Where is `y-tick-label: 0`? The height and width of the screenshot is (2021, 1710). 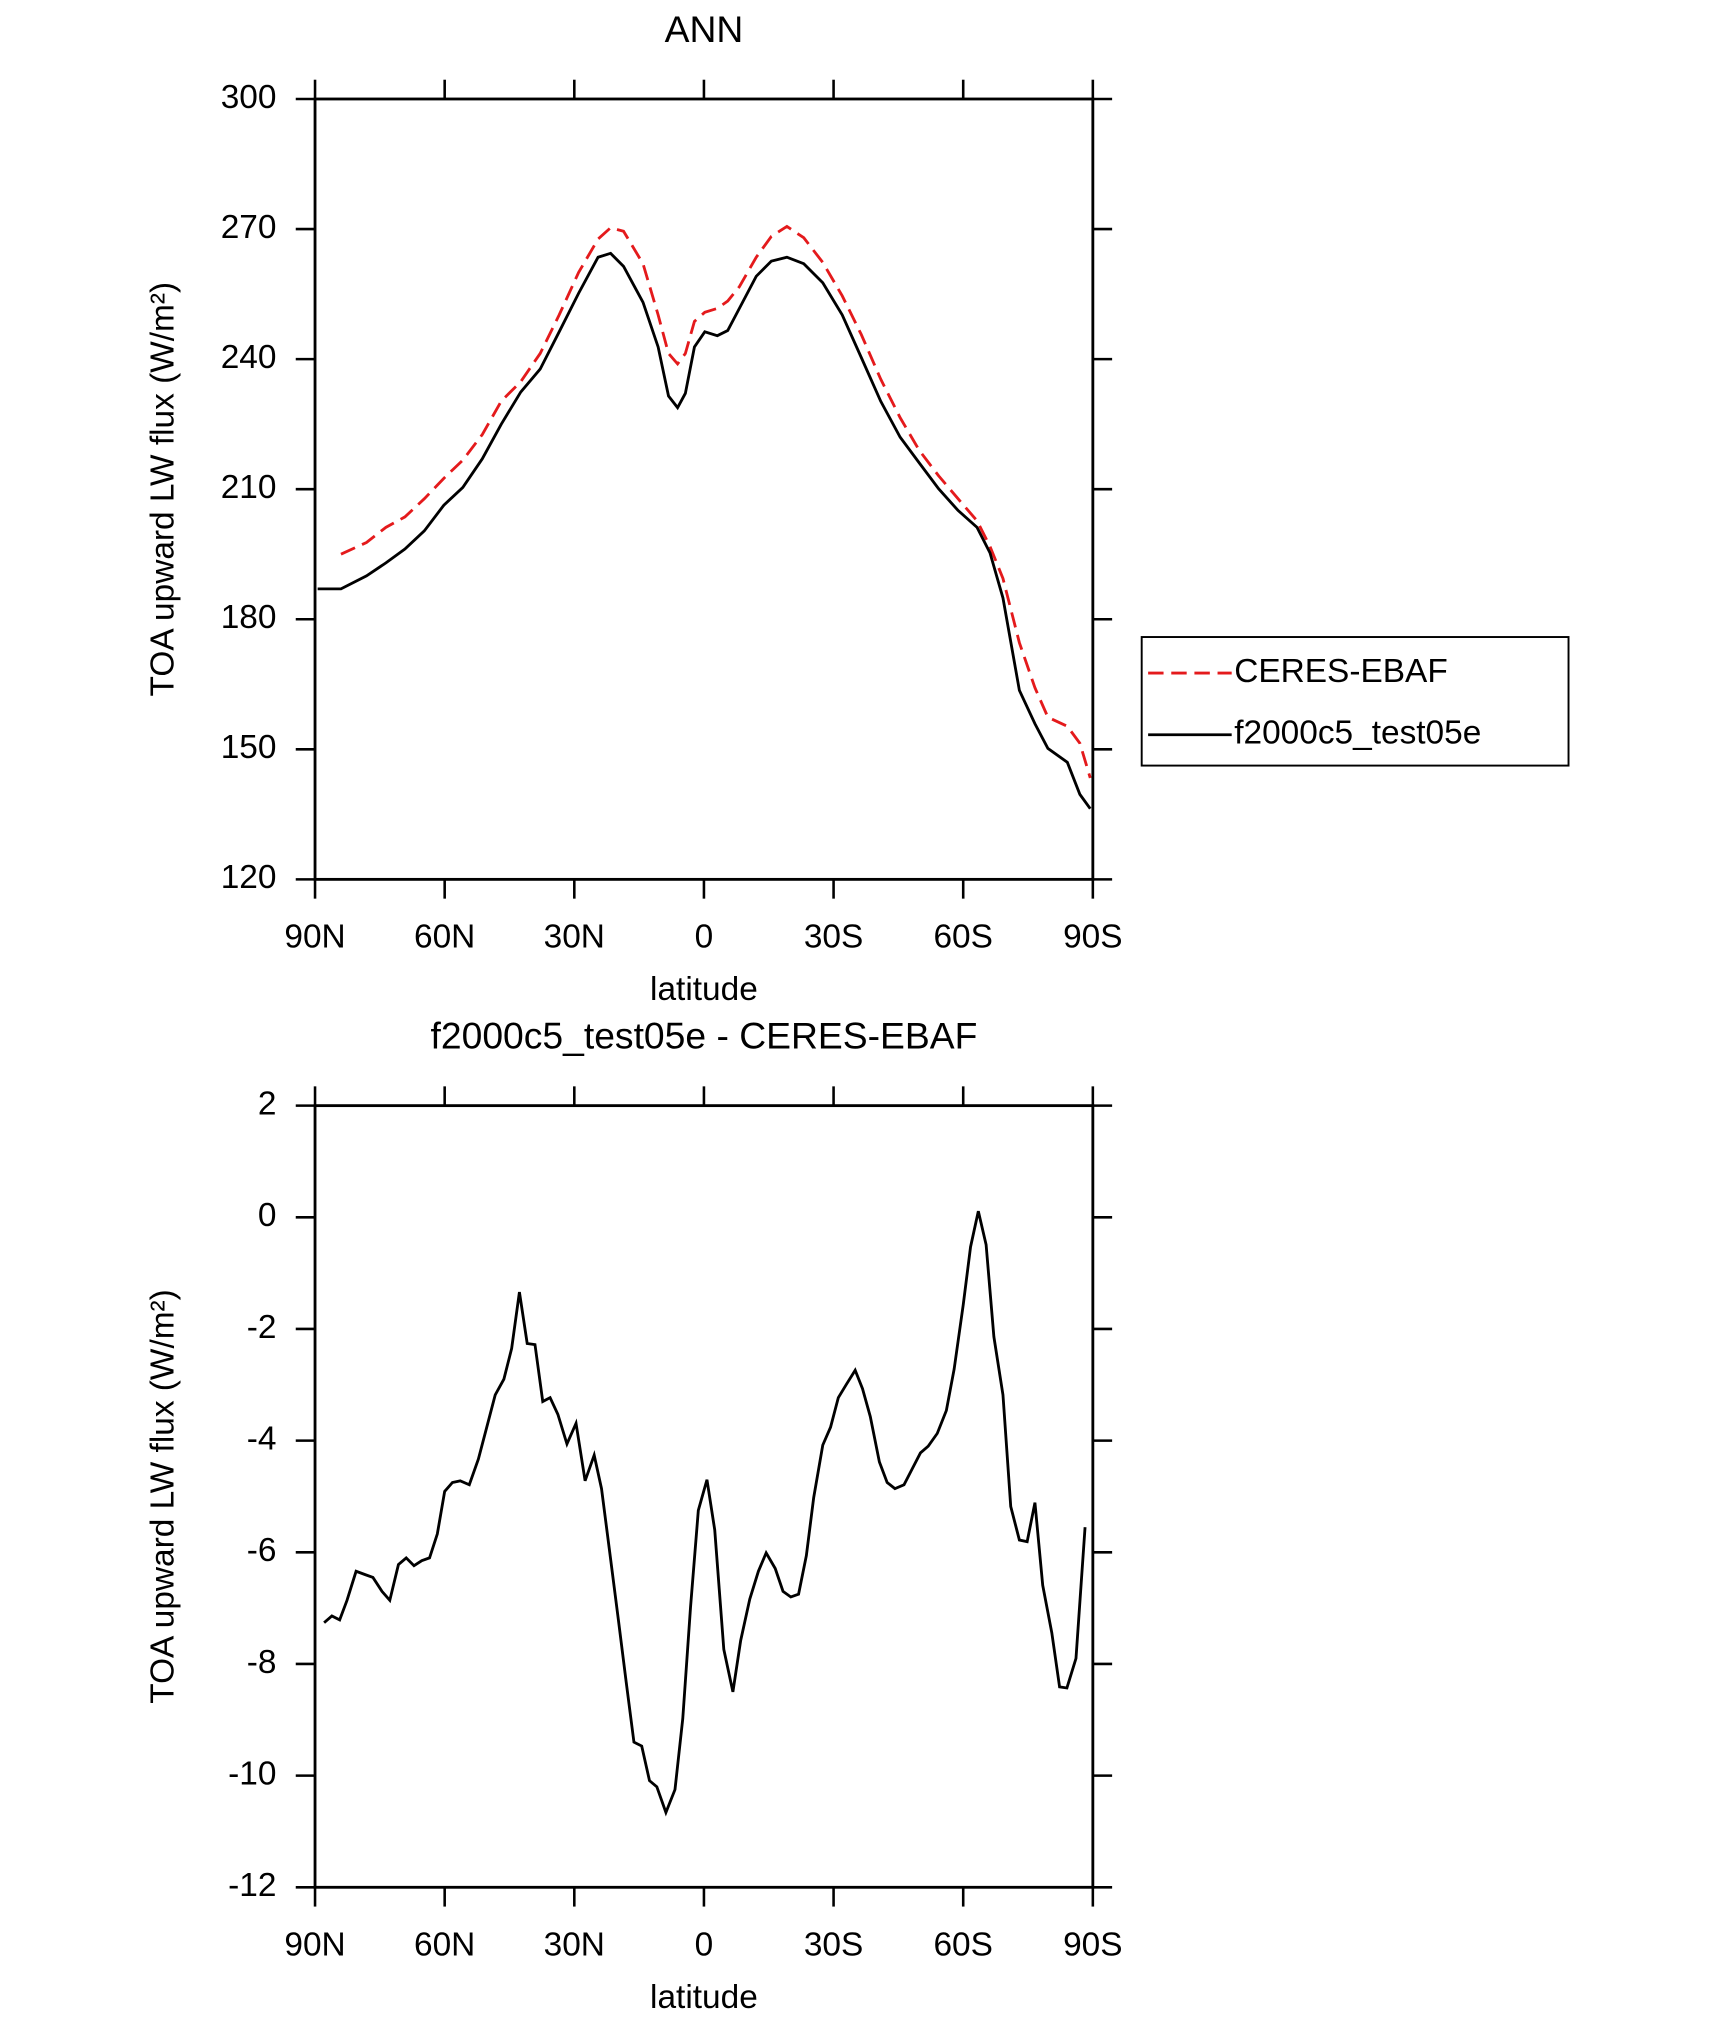 y-tick-label: 0 is located at coordinates (267, 1215).